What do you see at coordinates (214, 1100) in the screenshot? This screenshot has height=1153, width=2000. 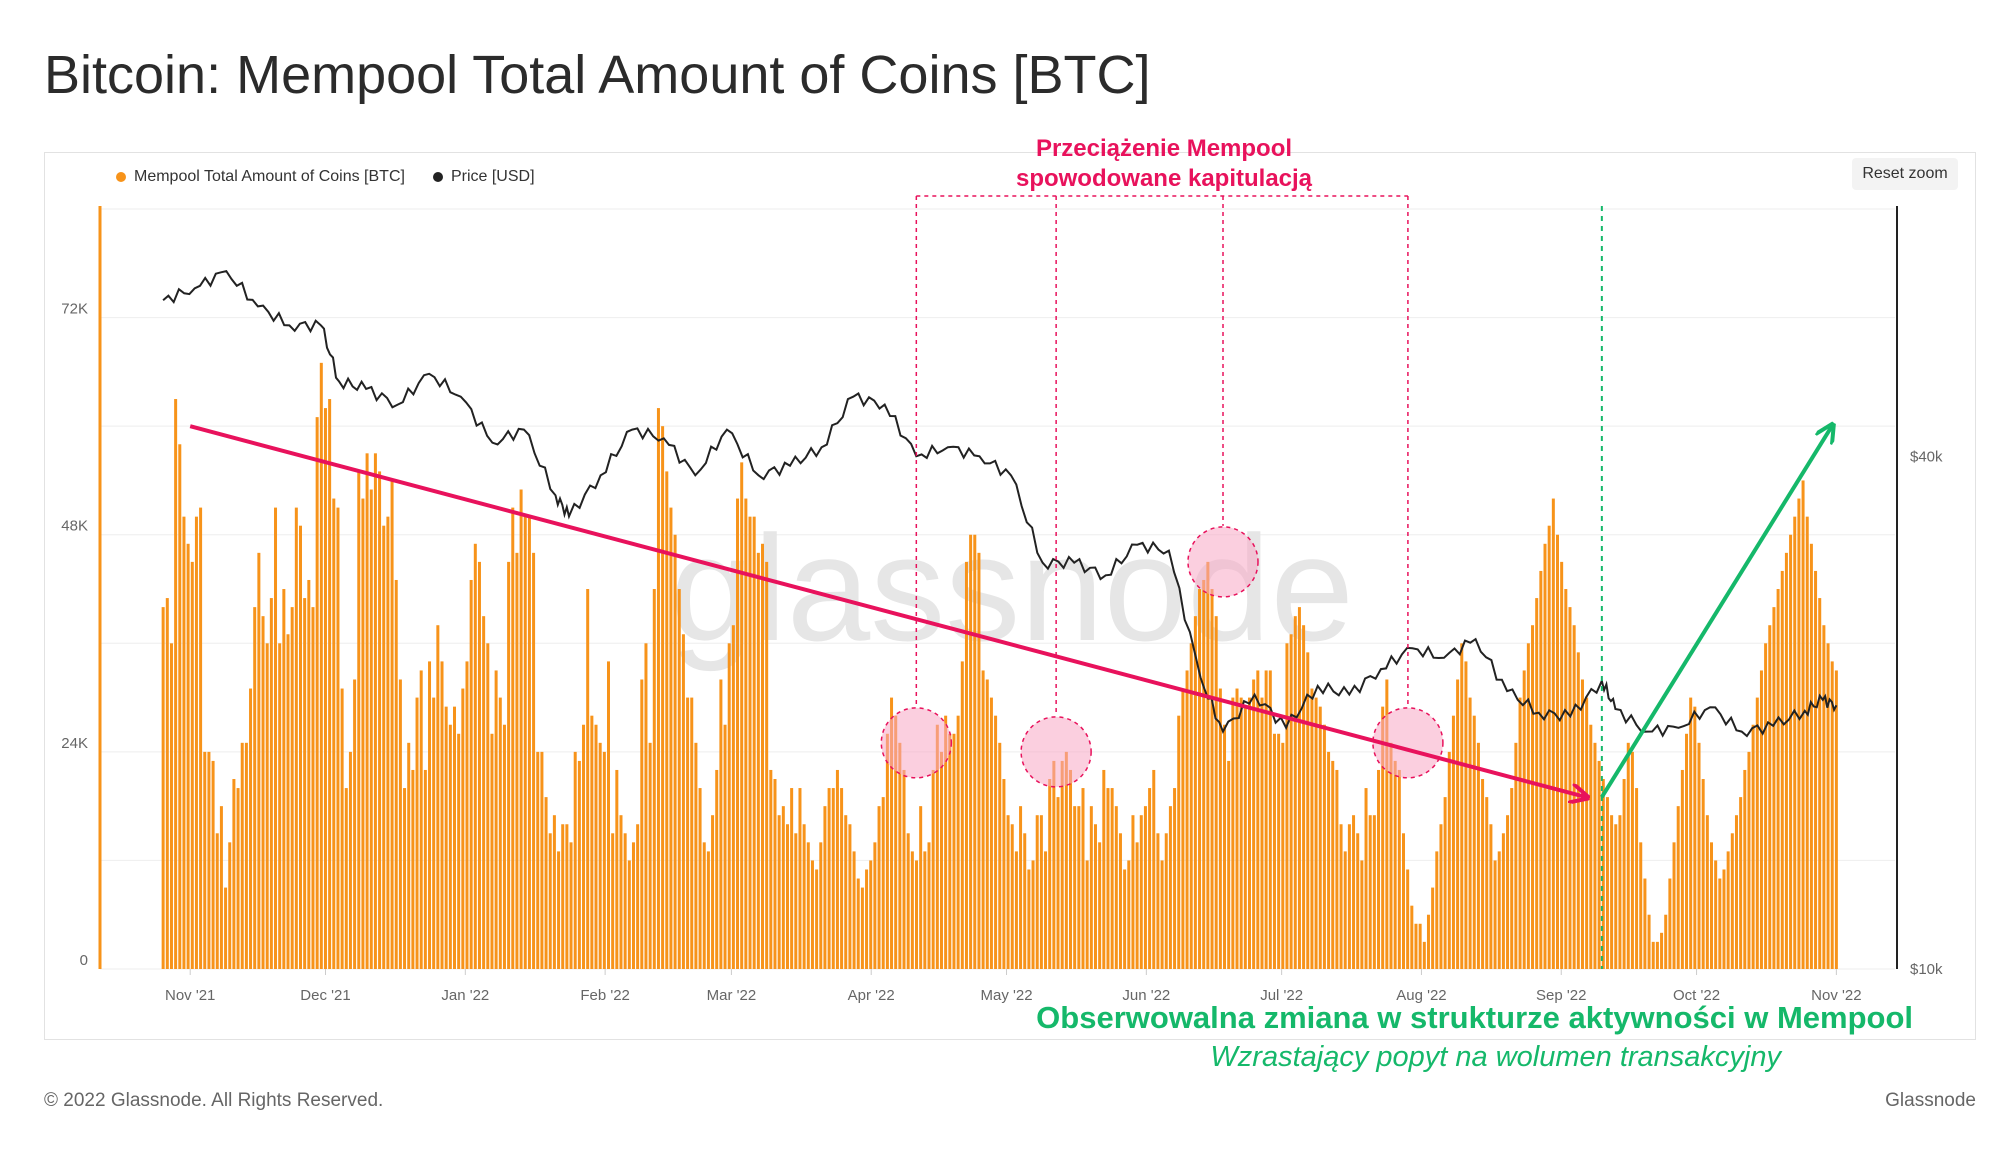 I see `copyright: © 2022 Glassnode. All Rights Reserved.` at bounding box center [214, 1100].